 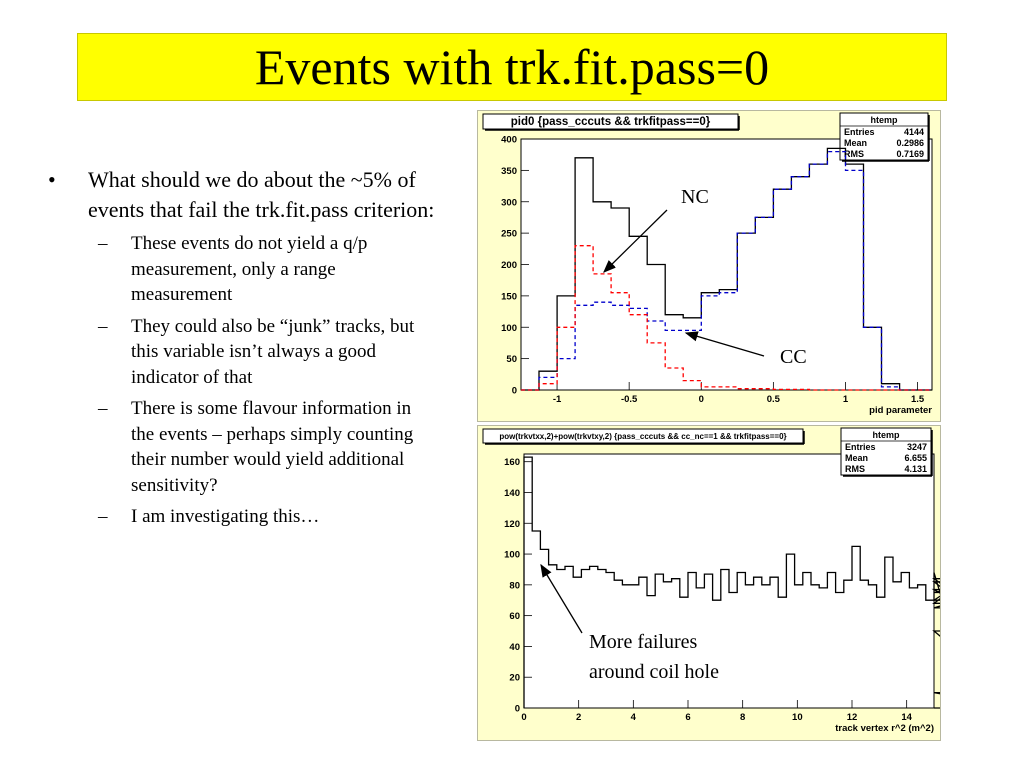 What do you see at coordinates (742, 717) in the screenshot?
I see `x-tick-label: 8` at bounding box center [742, 717].